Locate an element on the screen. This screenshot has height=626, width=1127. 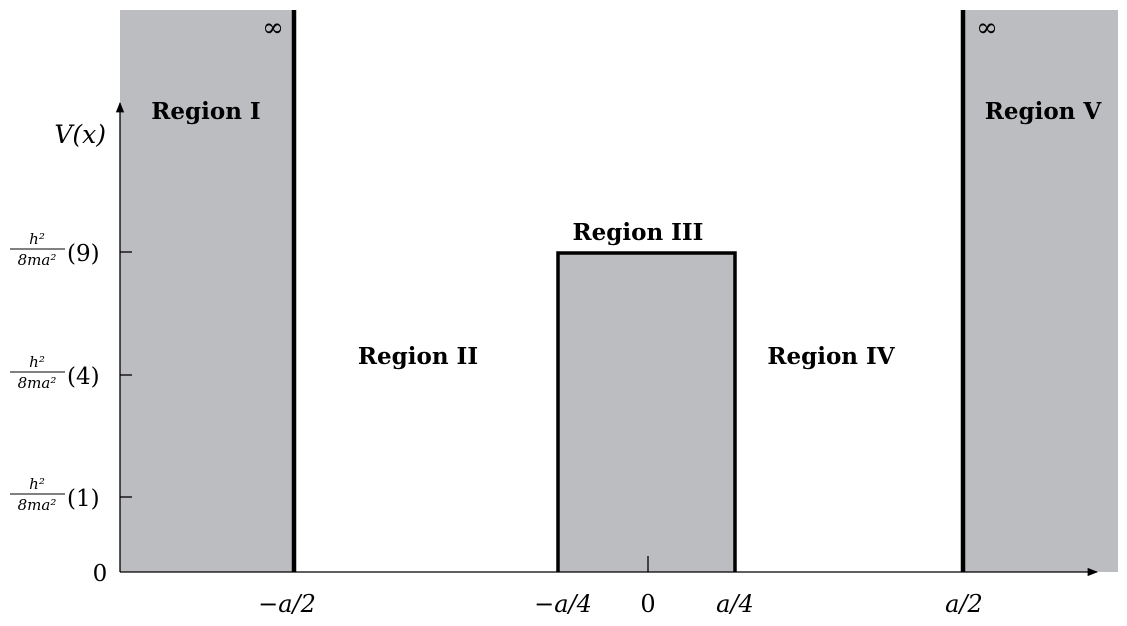
x-tick-a-half: a/2 is located at coordinates (964, 604).